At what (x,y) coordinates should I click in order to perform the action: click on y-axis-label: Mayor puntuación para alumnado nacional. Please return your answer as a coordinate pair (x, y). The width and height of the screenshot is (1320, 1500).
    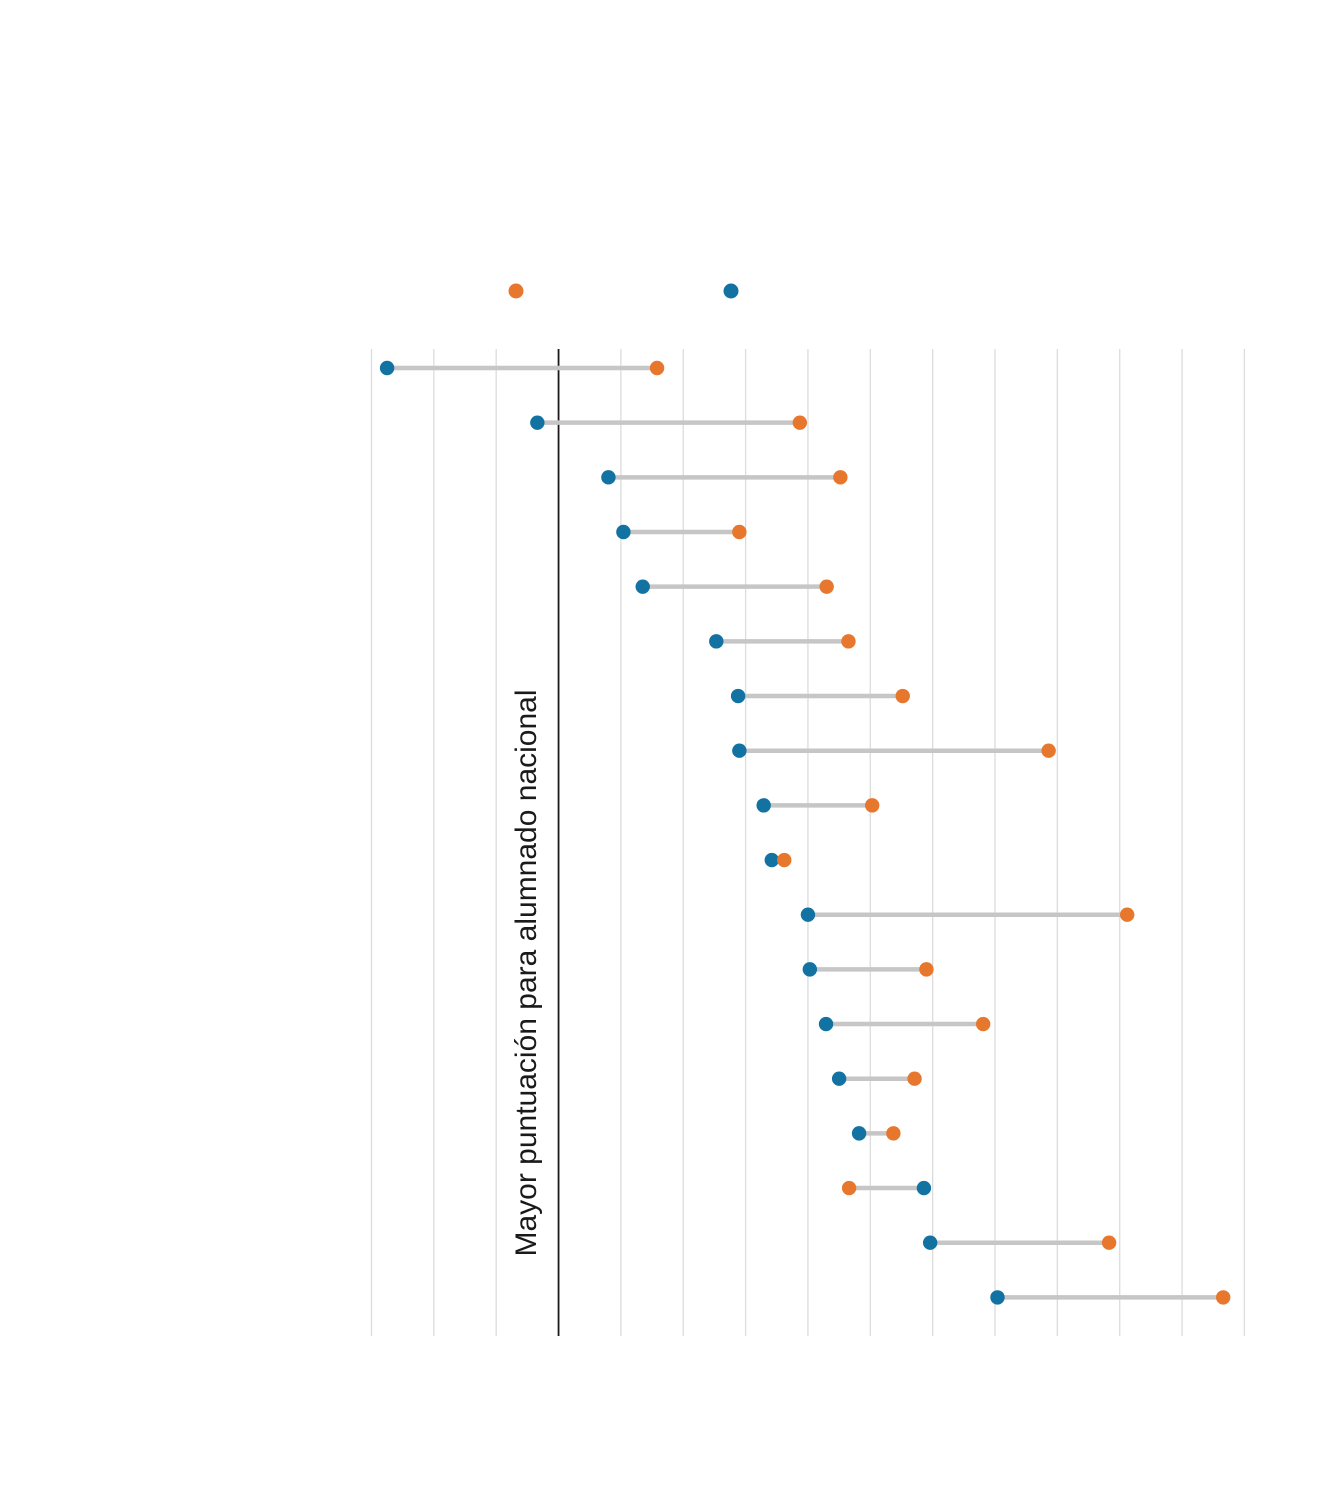
    Looking at the image, I should click on (526, 972).